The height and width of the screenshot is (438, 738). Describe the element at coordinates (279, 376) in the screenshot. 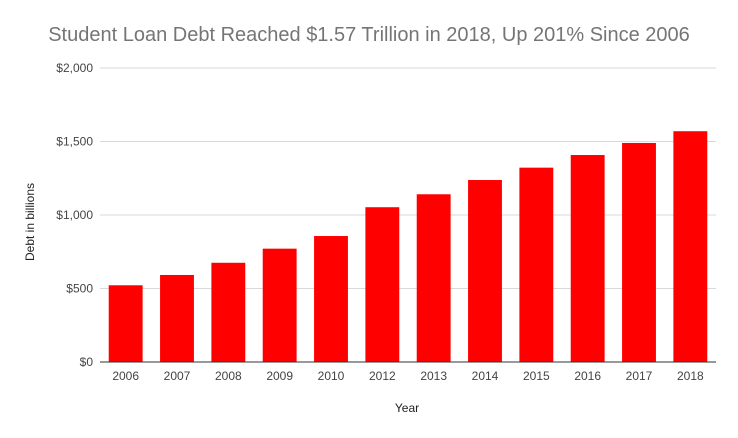

I see `x-tick-label: 2009` at that location.